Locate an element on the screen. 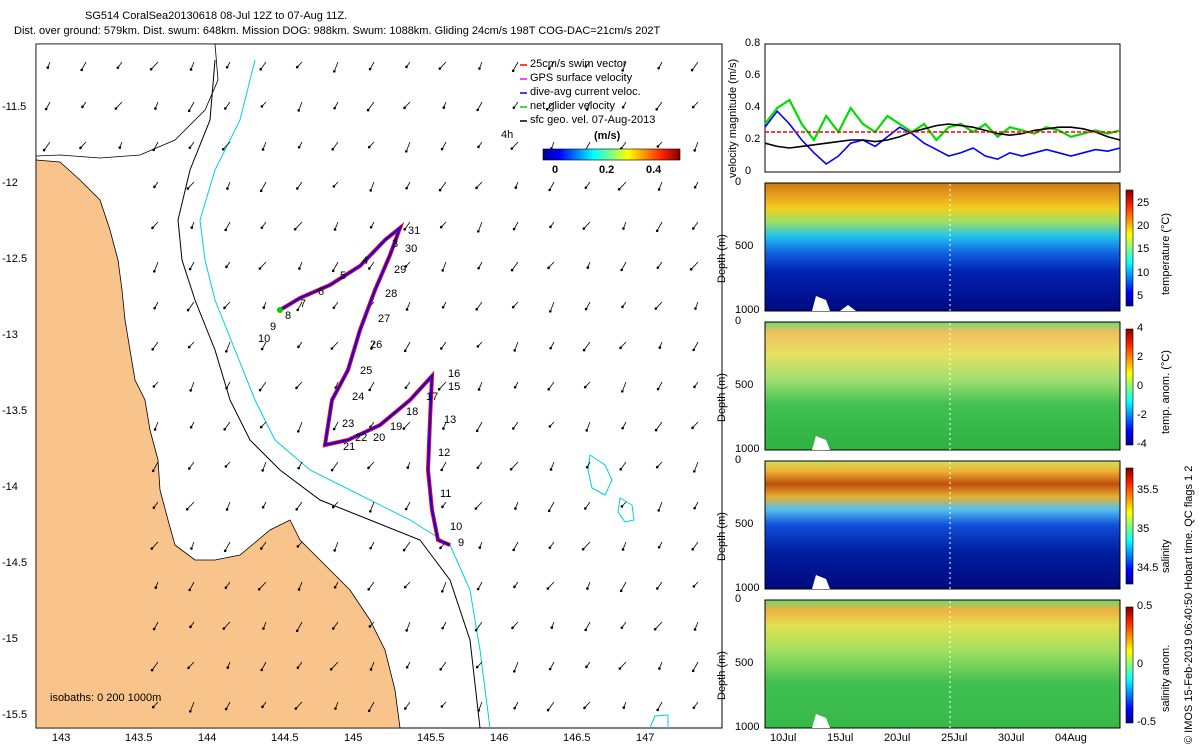 The width and height of the screenshot is (1200, 750). legend-label: GPS surface velocity is located at coordinates (581, 78).